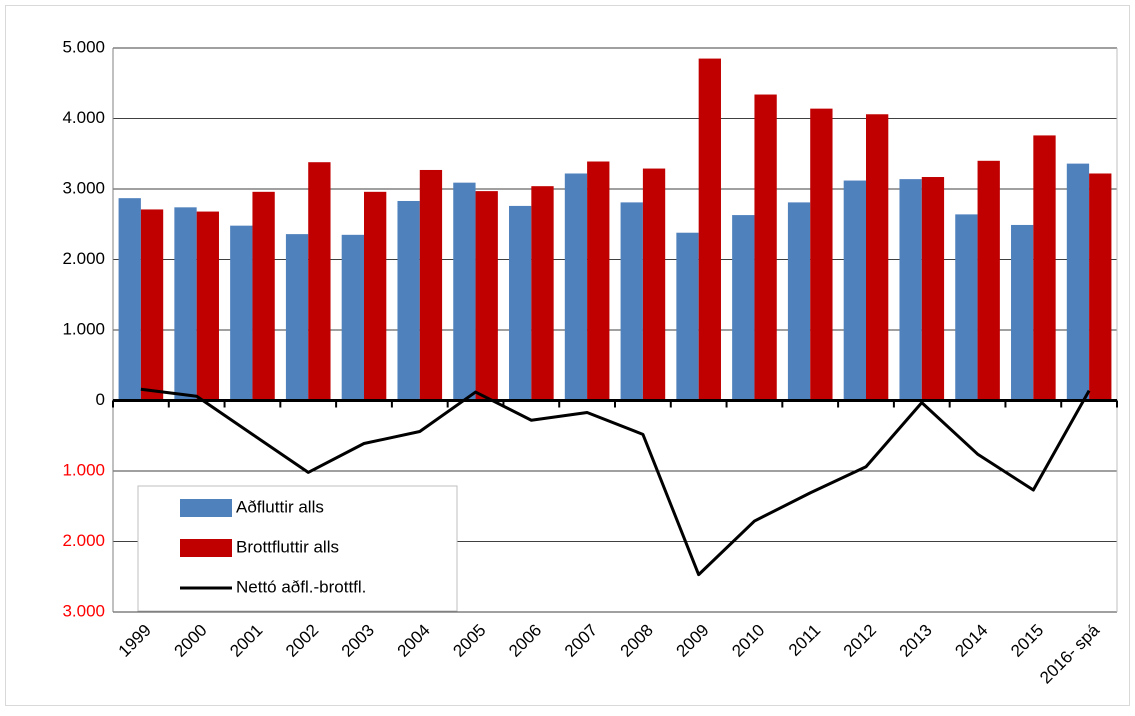  What do you see at coordinates (100, 399) in the screenshot?
I see `y-tick-label: 0` at bounding box center [100, 399].